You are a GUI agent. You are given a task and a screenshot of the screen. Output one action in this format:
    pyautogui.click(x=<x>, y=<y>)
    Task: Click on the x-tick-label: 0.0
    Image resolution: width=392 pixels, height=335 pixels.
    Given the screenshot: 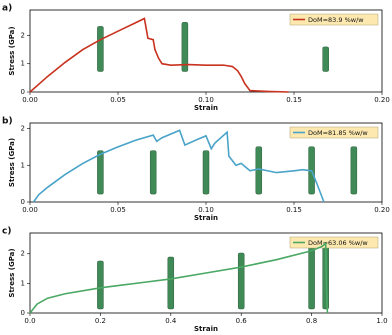 What is the action you would take?
    pyautogui.click(x=29, y=321)
    